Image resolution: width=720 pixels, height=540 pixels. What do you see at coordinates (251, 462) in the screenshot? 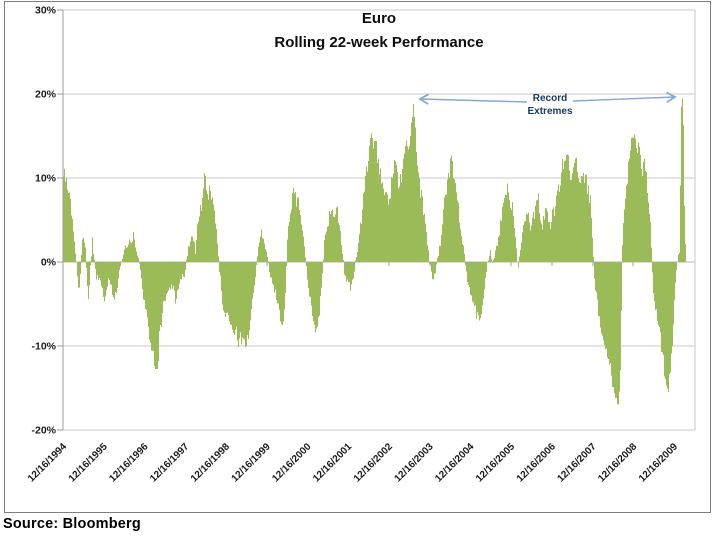
I see `svg-text: 12/16/1999` at bounding box center [251, 462].